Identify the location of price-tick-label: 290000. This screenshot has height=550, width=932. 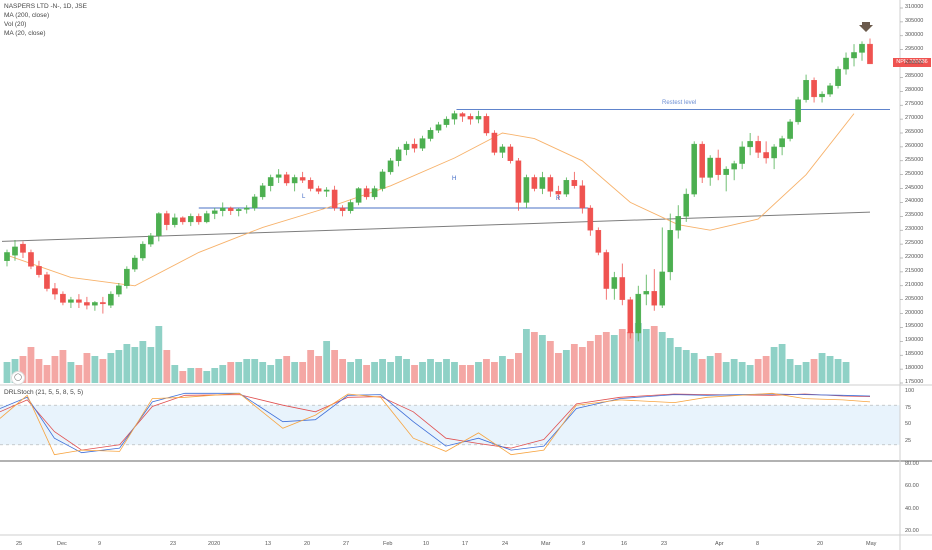
(914, 62).